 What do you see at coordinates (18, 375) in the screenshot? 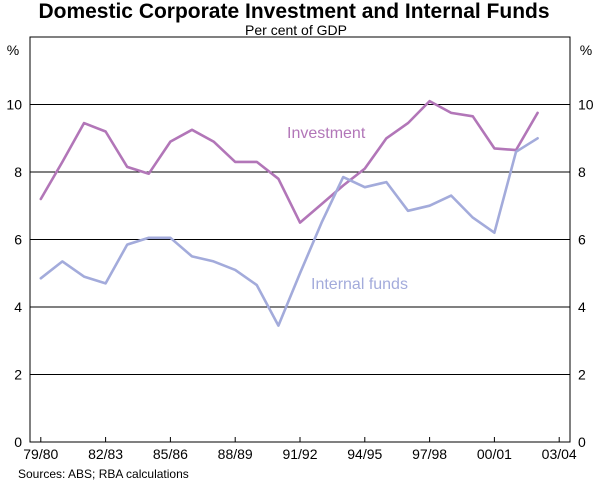
I see `y-tick-left-2: 2` at bounding box center [18, 375].